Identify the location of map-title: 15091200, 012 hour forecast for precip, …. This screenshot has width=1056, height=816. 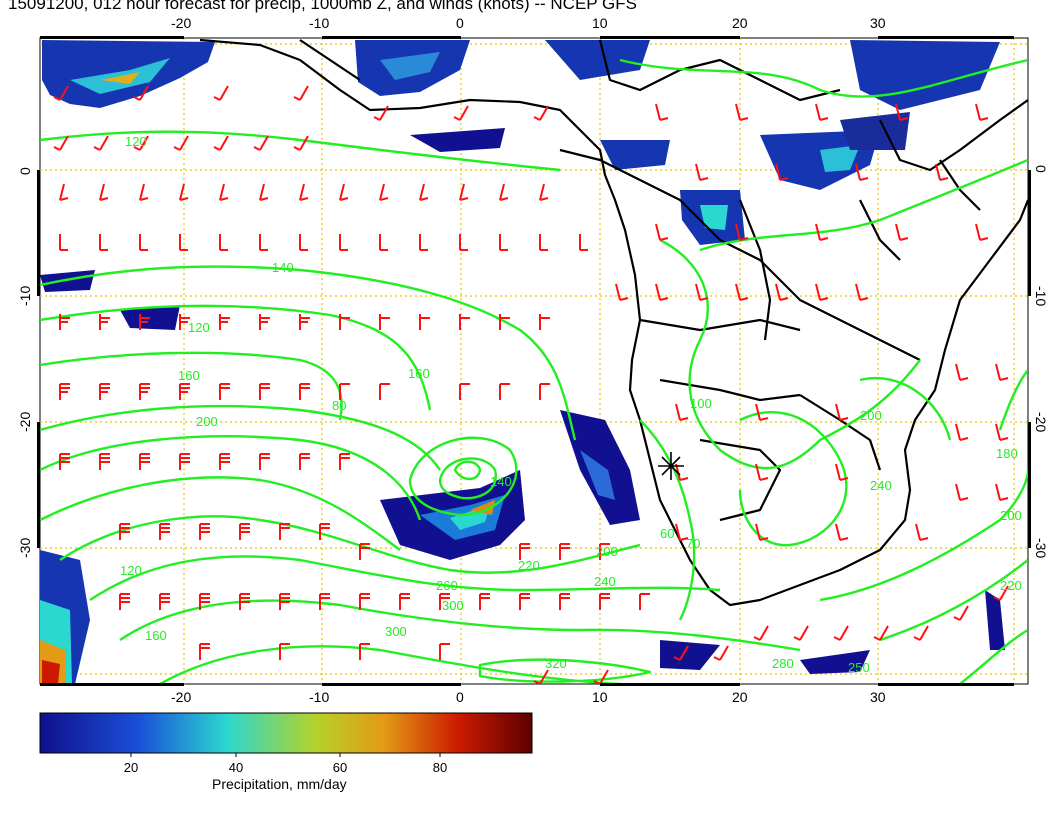
(322, 6).